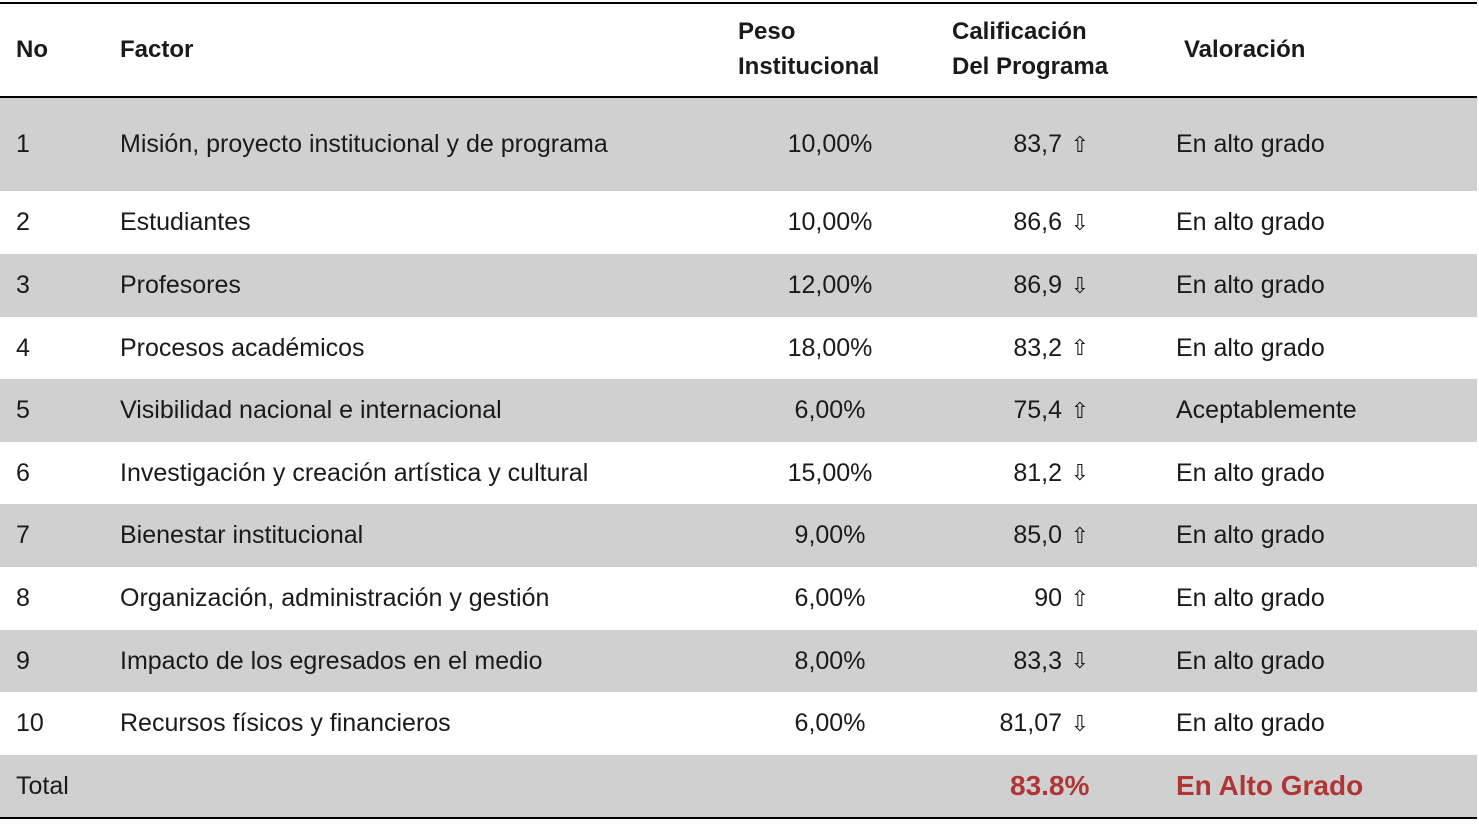 The width and height of the screenshot is (1479, 826). What do you see at coordinates (1037, 660) in the screenshot?
I see `calificacion-value: 83,3` at bounding box center [1037, 660].